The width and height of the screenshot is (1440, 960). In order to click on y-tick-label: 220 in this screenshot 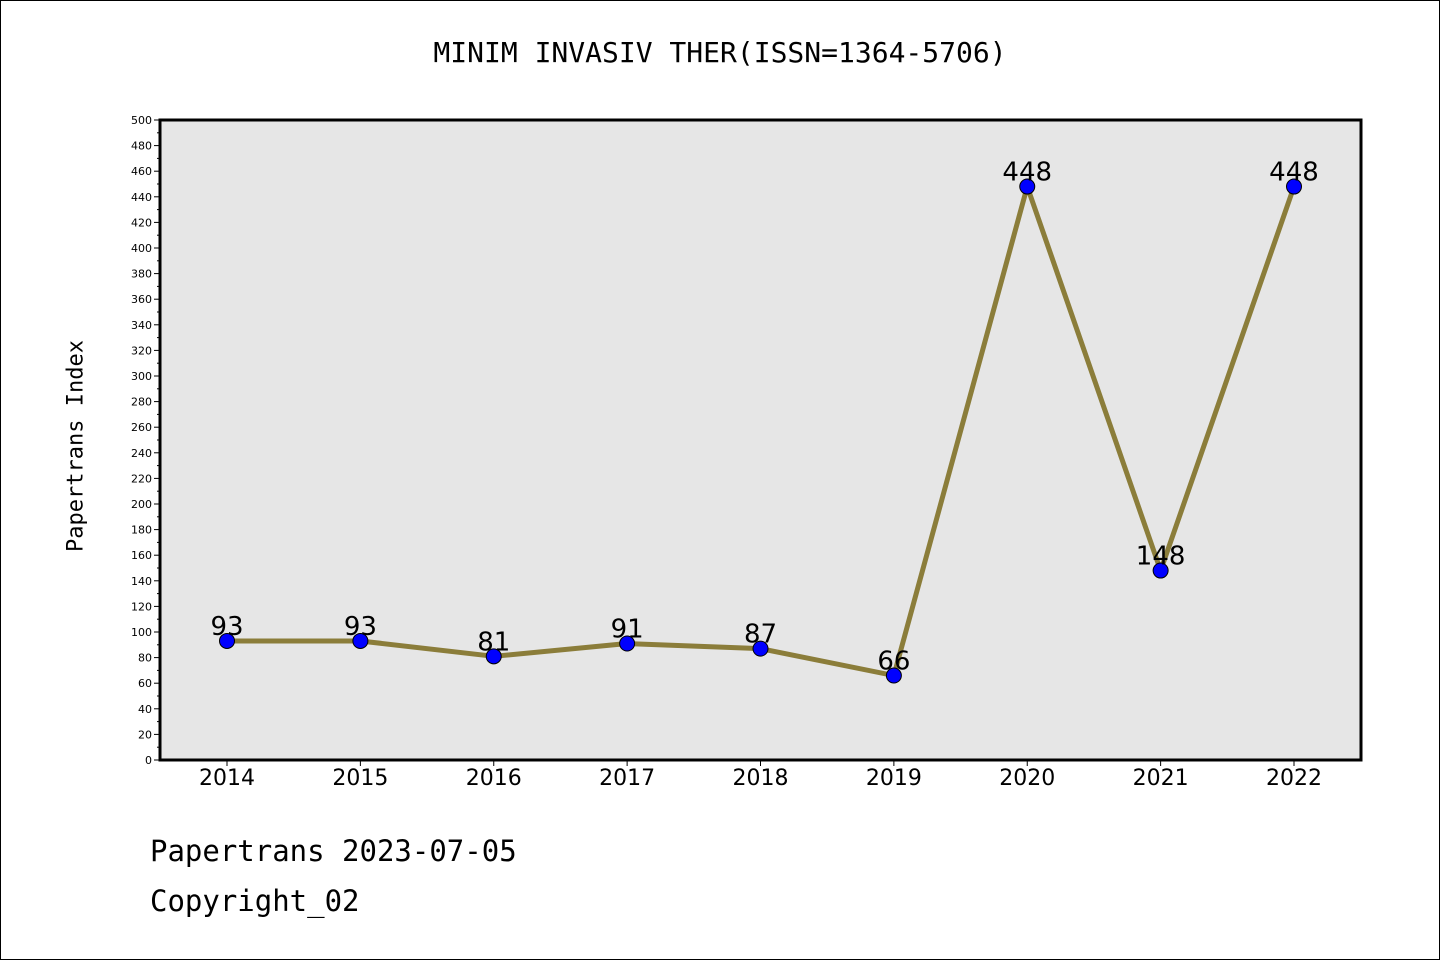, I will do `click(141, 478)`.